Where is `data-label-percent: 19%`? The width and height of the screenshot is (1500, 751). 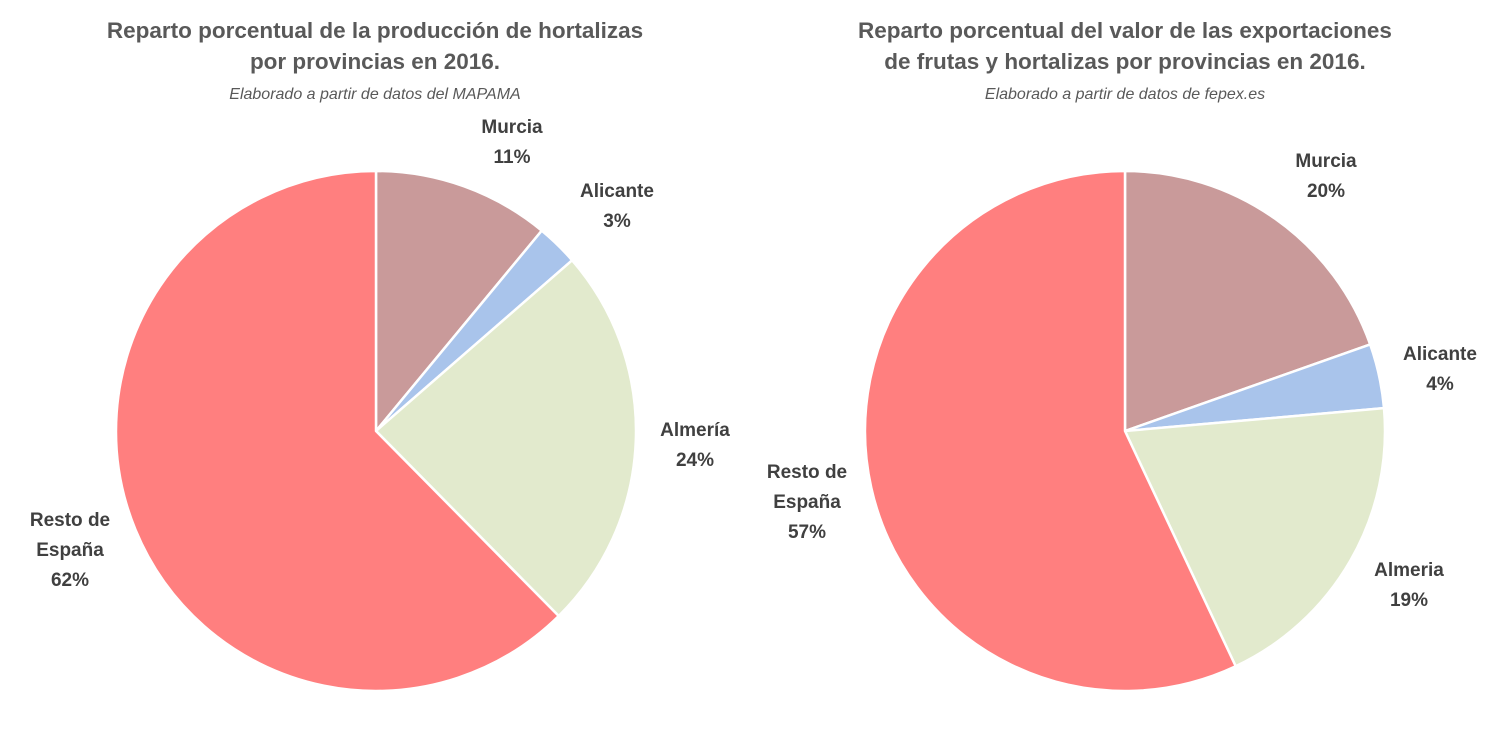
data-label-percent: 19% is located at coordinates (1409, 600).